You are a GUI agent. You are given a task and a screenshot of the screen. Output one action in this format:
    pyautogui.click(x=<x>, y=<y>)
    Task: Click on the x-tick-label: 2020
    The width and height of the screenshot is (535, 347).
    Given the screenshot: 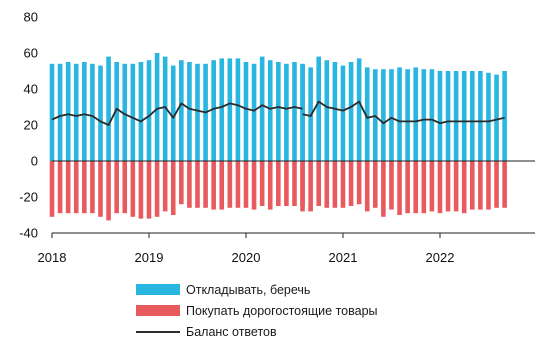 What is the action you would take?
    pyautogui.click(x=246, y=257)
    